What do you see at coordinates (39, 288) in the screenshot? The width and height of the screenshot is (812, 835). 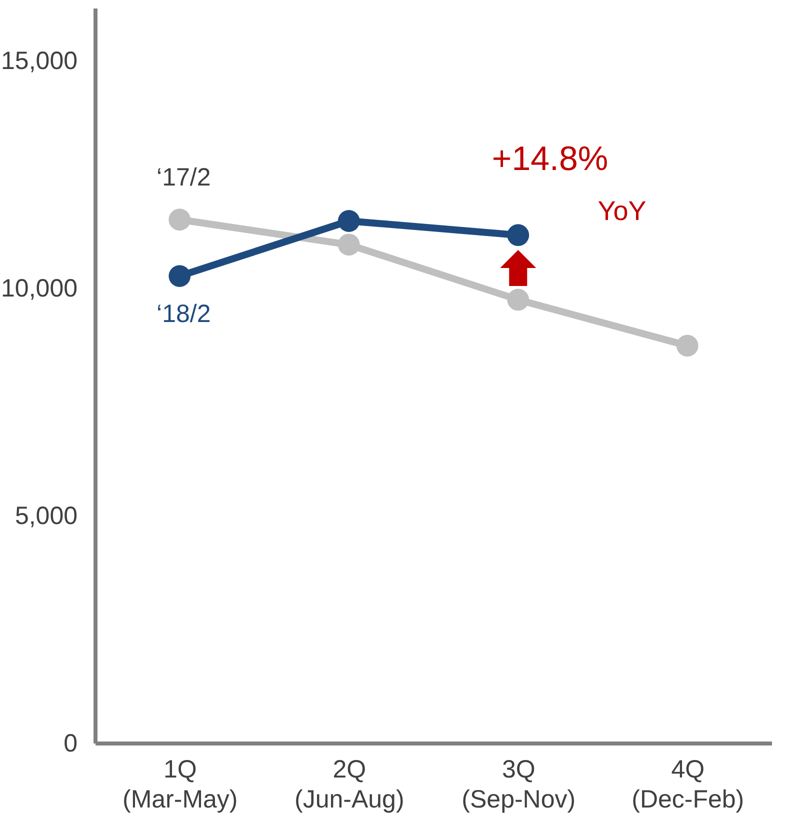 I see `y-tick-label: 10,000` at bounding box center [39, 288].